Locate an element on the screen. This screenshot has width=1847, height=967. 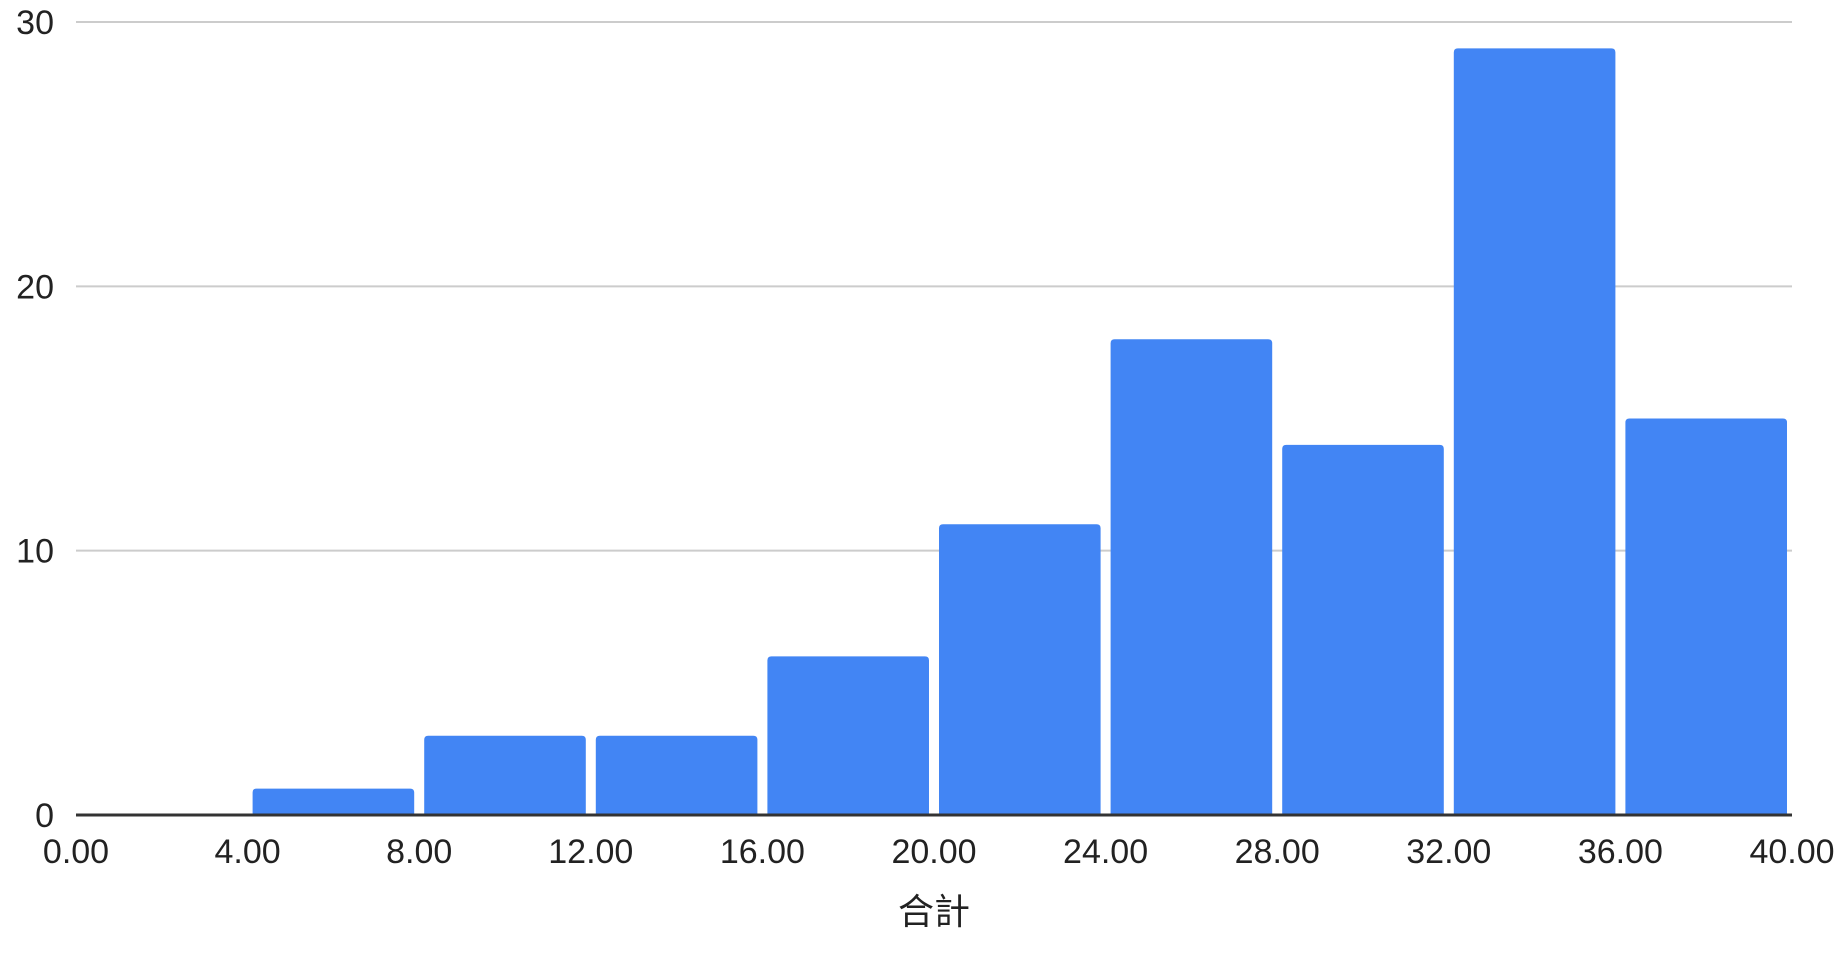
x-tick-label: 8.00 is located at coordinates (419, 852).